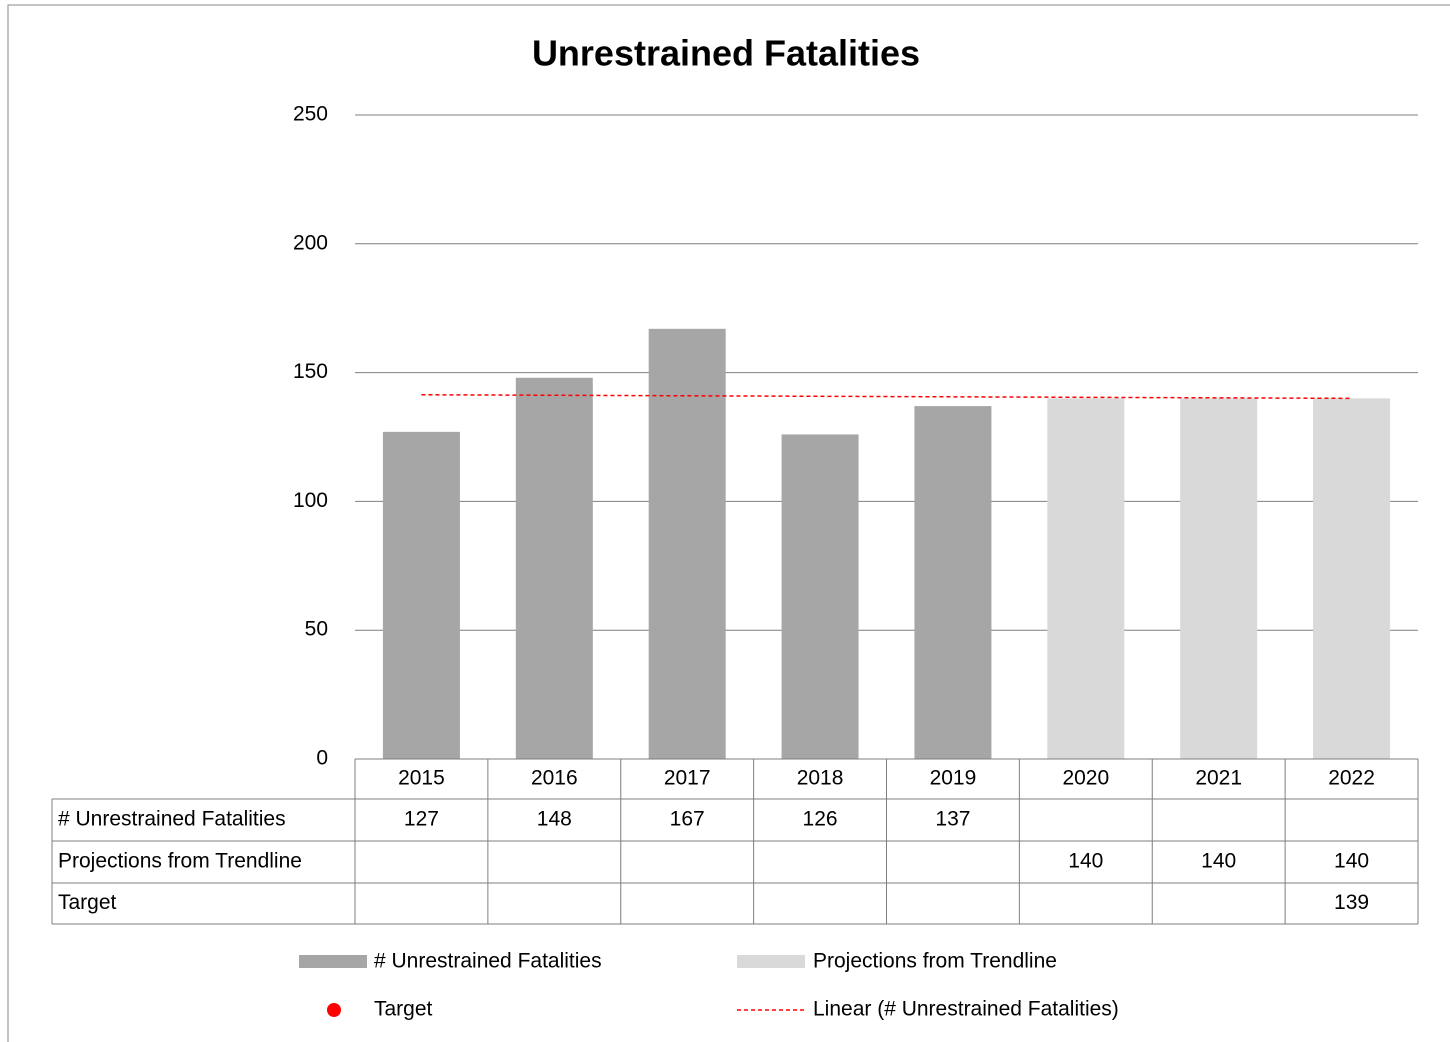 Image resolution: width=1450 pixels, height=1042 pixels. What do you see at coordinates (322, 758) in the screenshot?
I see `y-tick-label: 0` at bounding box center [322, 758].